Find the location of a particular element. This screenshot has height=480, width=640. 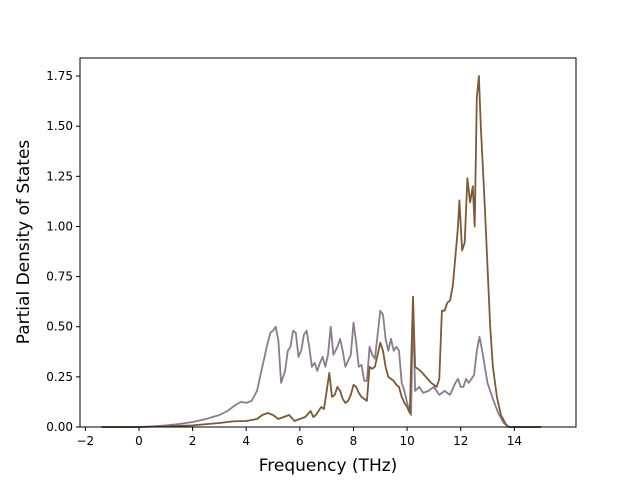

y-axis-ticks: 0.00 0.25 0.50 0.75 1.00 1.25 1.50 1.75 is located at coordinates (63, 251).